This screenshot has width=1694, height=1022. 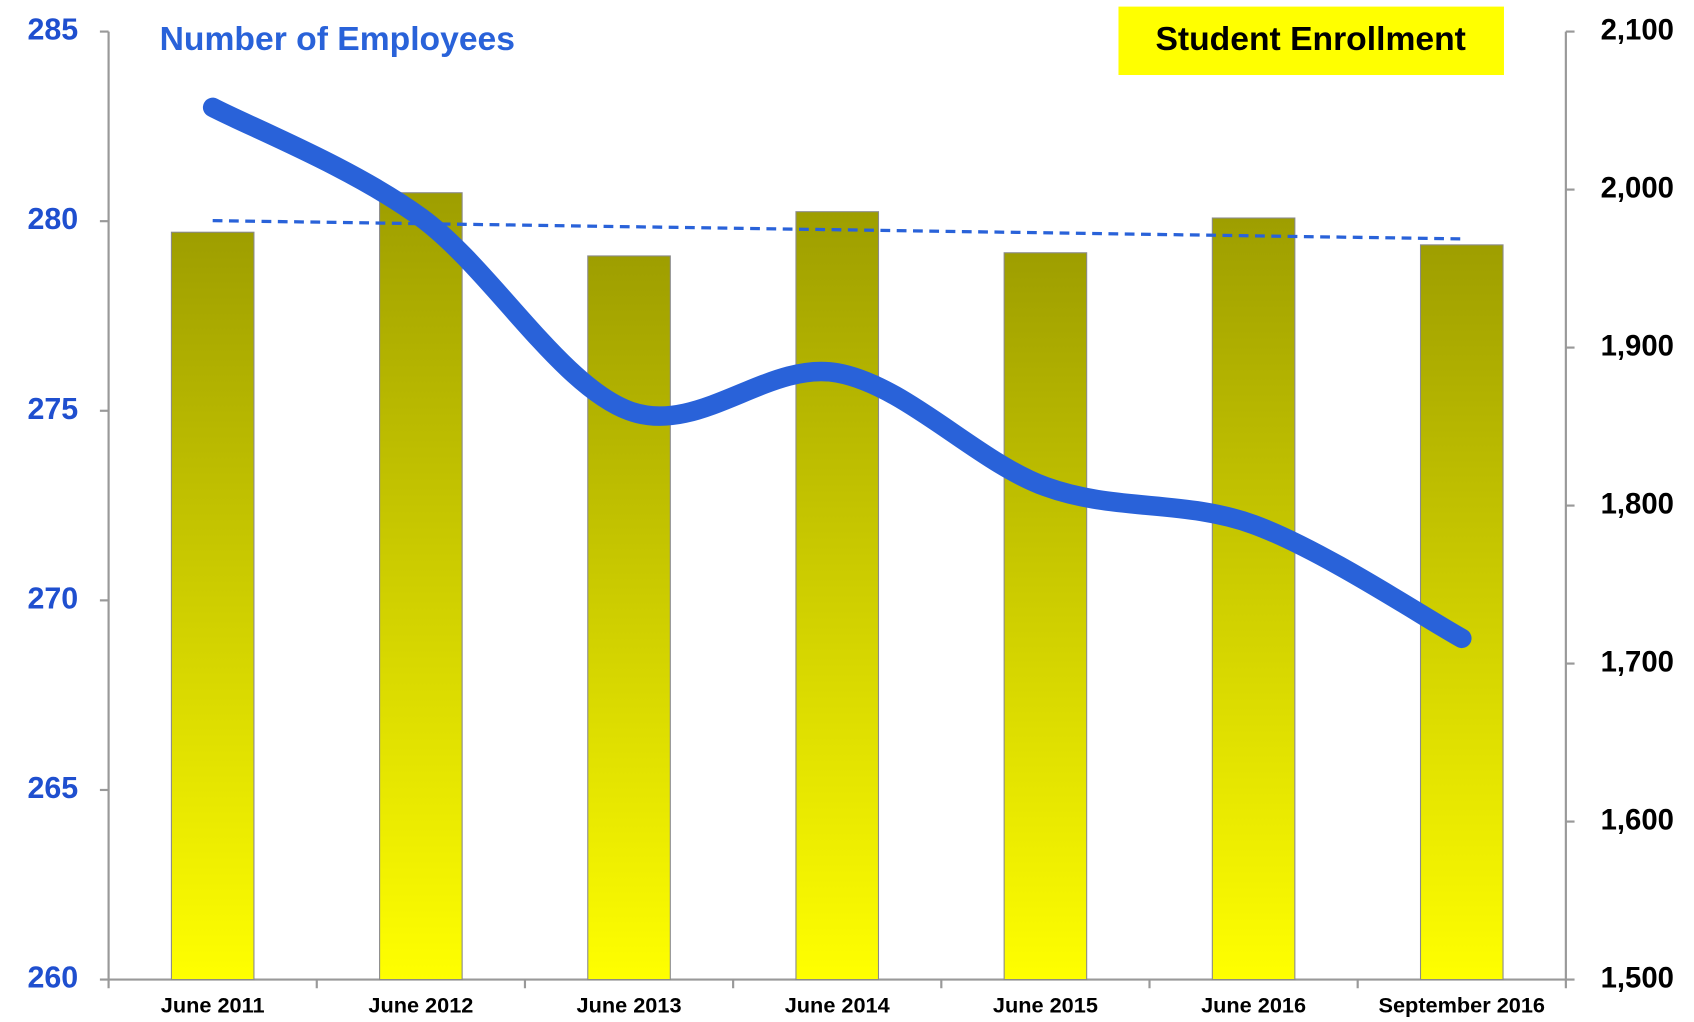 I want to click on y2-tick-label: 1,600, so click(x=1637, y=819).